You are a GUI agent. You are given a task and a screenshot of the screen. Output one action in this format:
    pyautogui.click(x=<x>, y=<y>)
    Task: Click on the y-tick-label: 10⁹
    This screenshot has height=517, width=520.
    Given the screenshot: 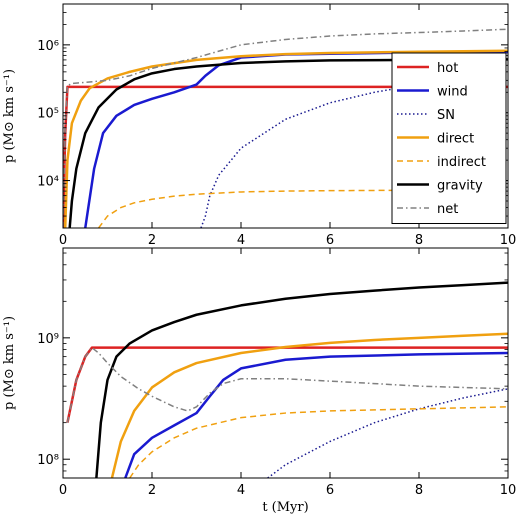 What is the action you would take?
    pyautogui.click(x=48, y=339)
    